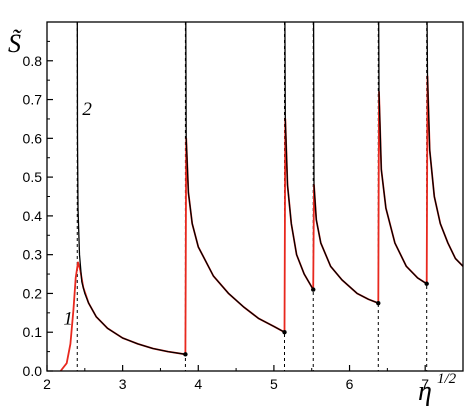  What do you see at coordinates (123, 384) in the screenshot?
I see `x-tick-label: 3` at bounding box center [123, 384].